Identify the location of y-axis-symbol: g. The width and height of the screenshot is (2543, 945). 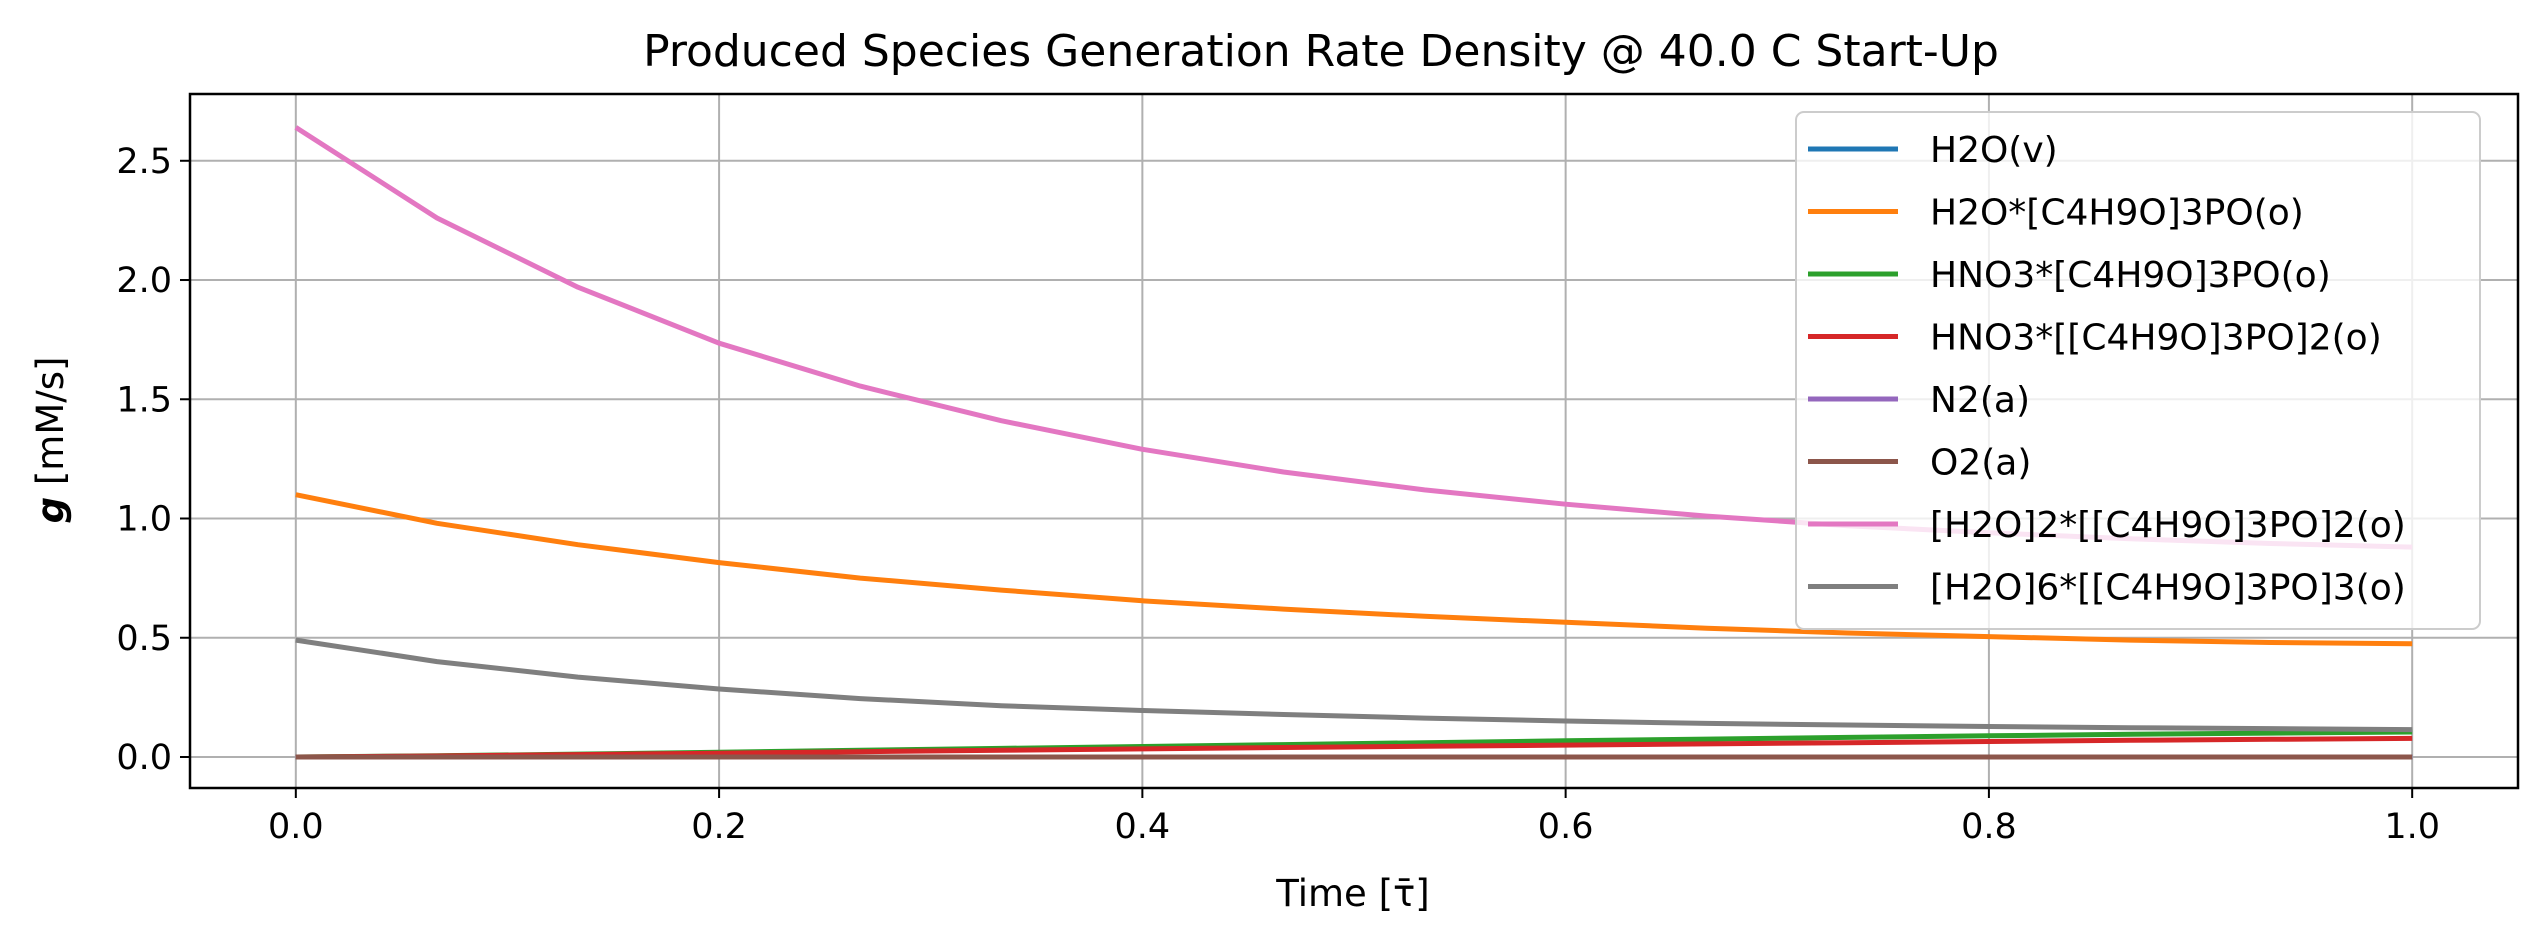
(50, 510).